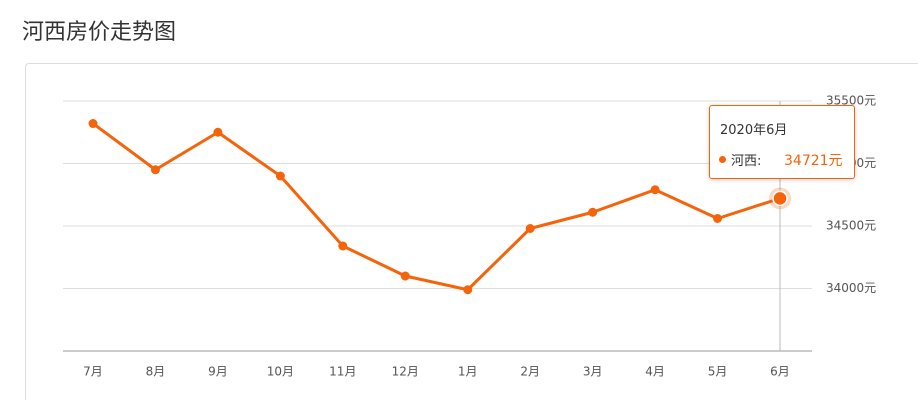 This screenshot has width=918, height=400. What do you see at coordinates (851, 226) in the screenshot?
I see `y-tick-label: 34500元` at bounding box center [851, 226].